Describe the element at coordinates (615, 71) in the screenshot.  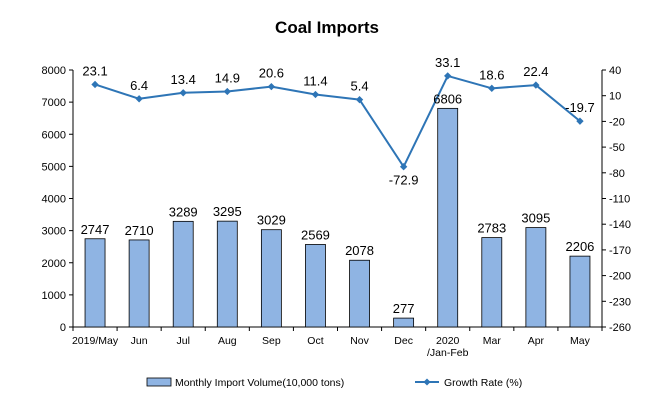
I see `y-right-tick-label: 40` at that location.